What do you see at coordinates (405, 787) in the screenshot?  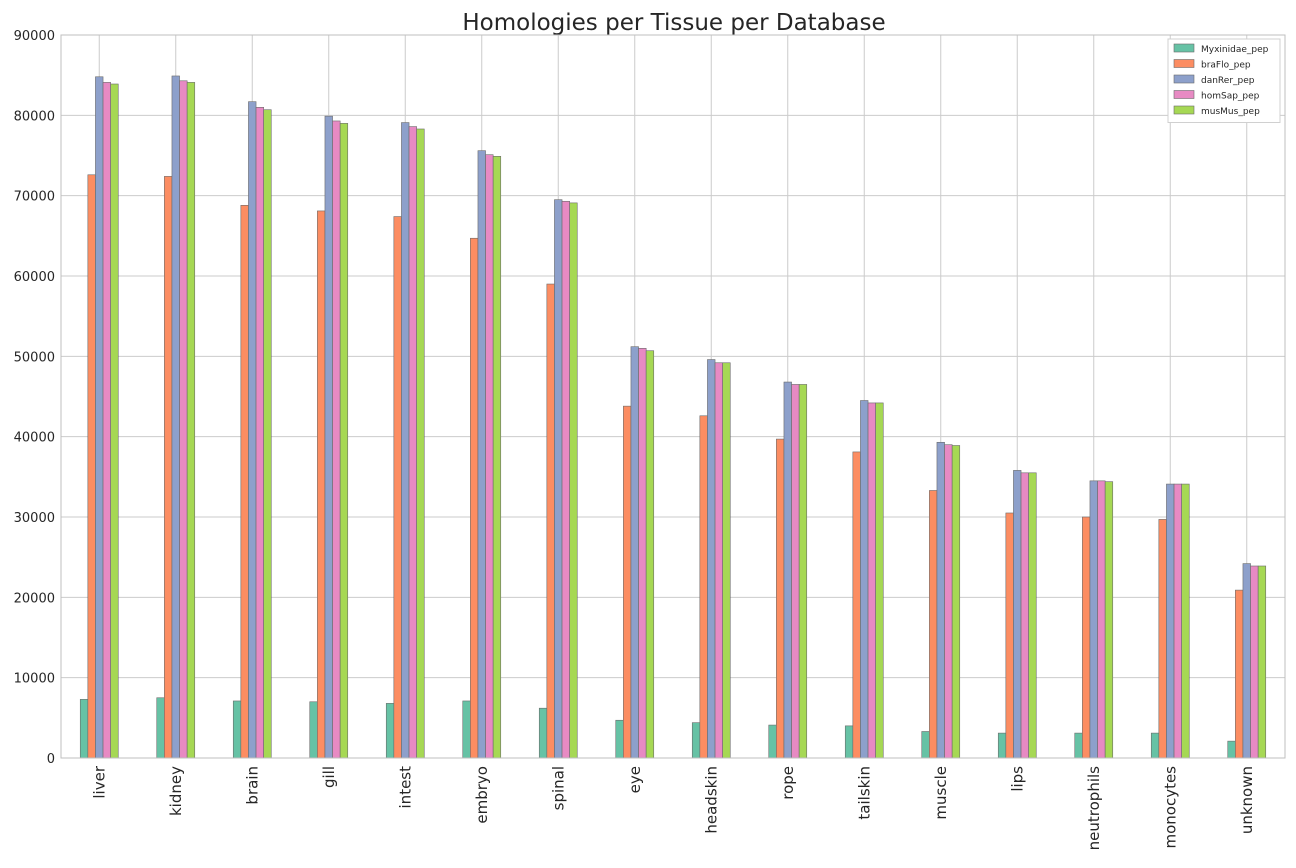 I see `x-tick-label: intest` at bounding box center [405, 787].